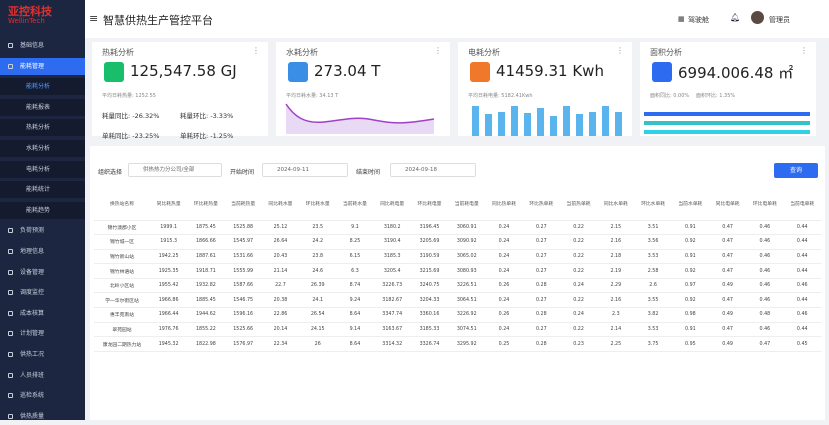  Describe the element at coordinates (616, 286) in the screenshot. I see `table-cell: 2.29` at that location.